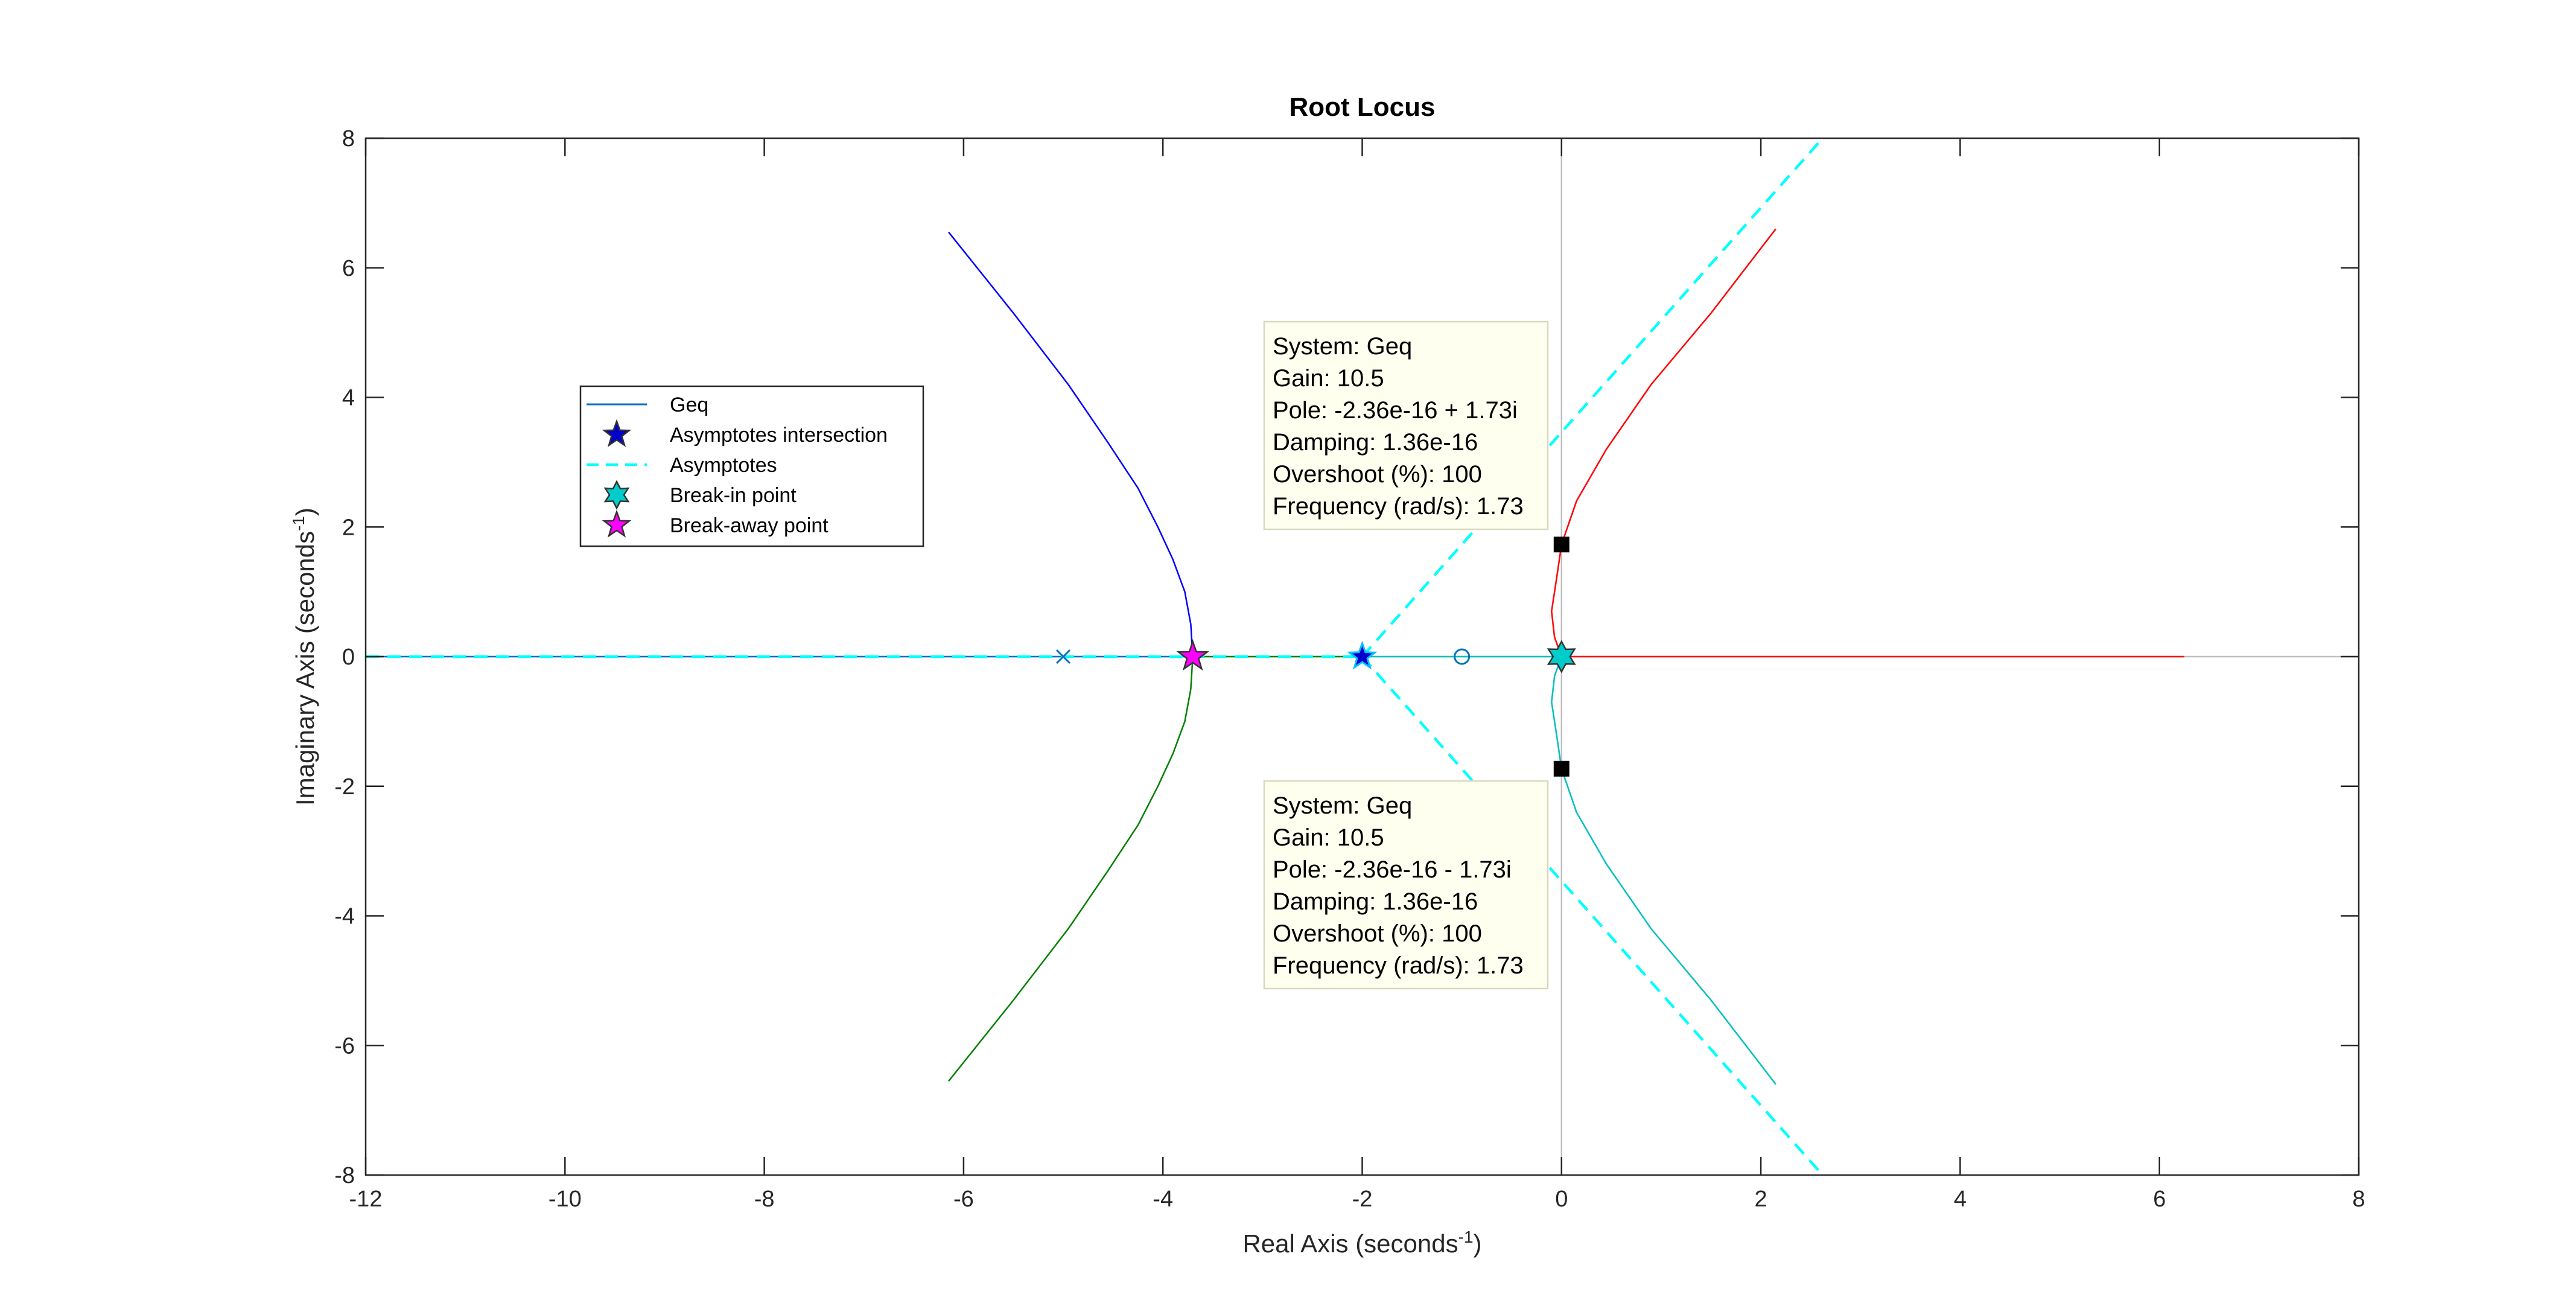  I want to click on y-tick-label: -6, so click(344, 1046).